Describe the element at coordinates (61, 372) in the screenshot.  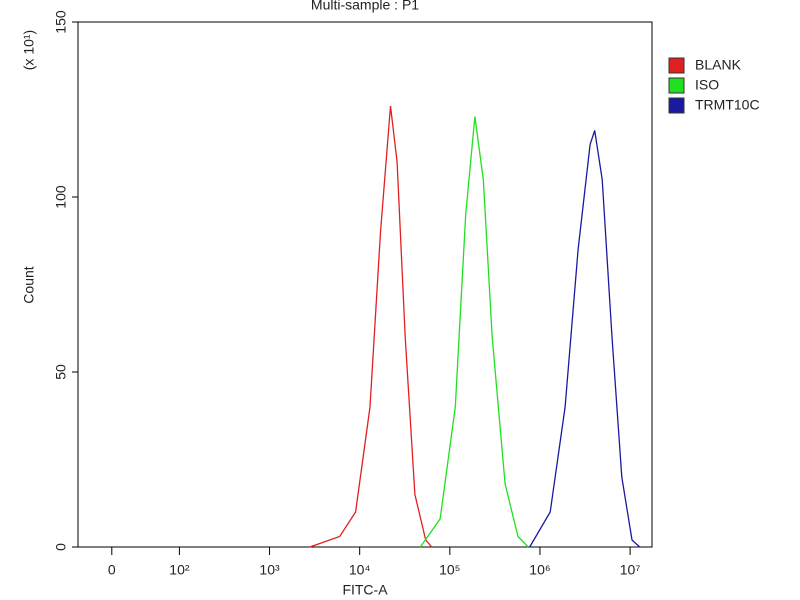
I see `y-tick-label: 50` at that location.